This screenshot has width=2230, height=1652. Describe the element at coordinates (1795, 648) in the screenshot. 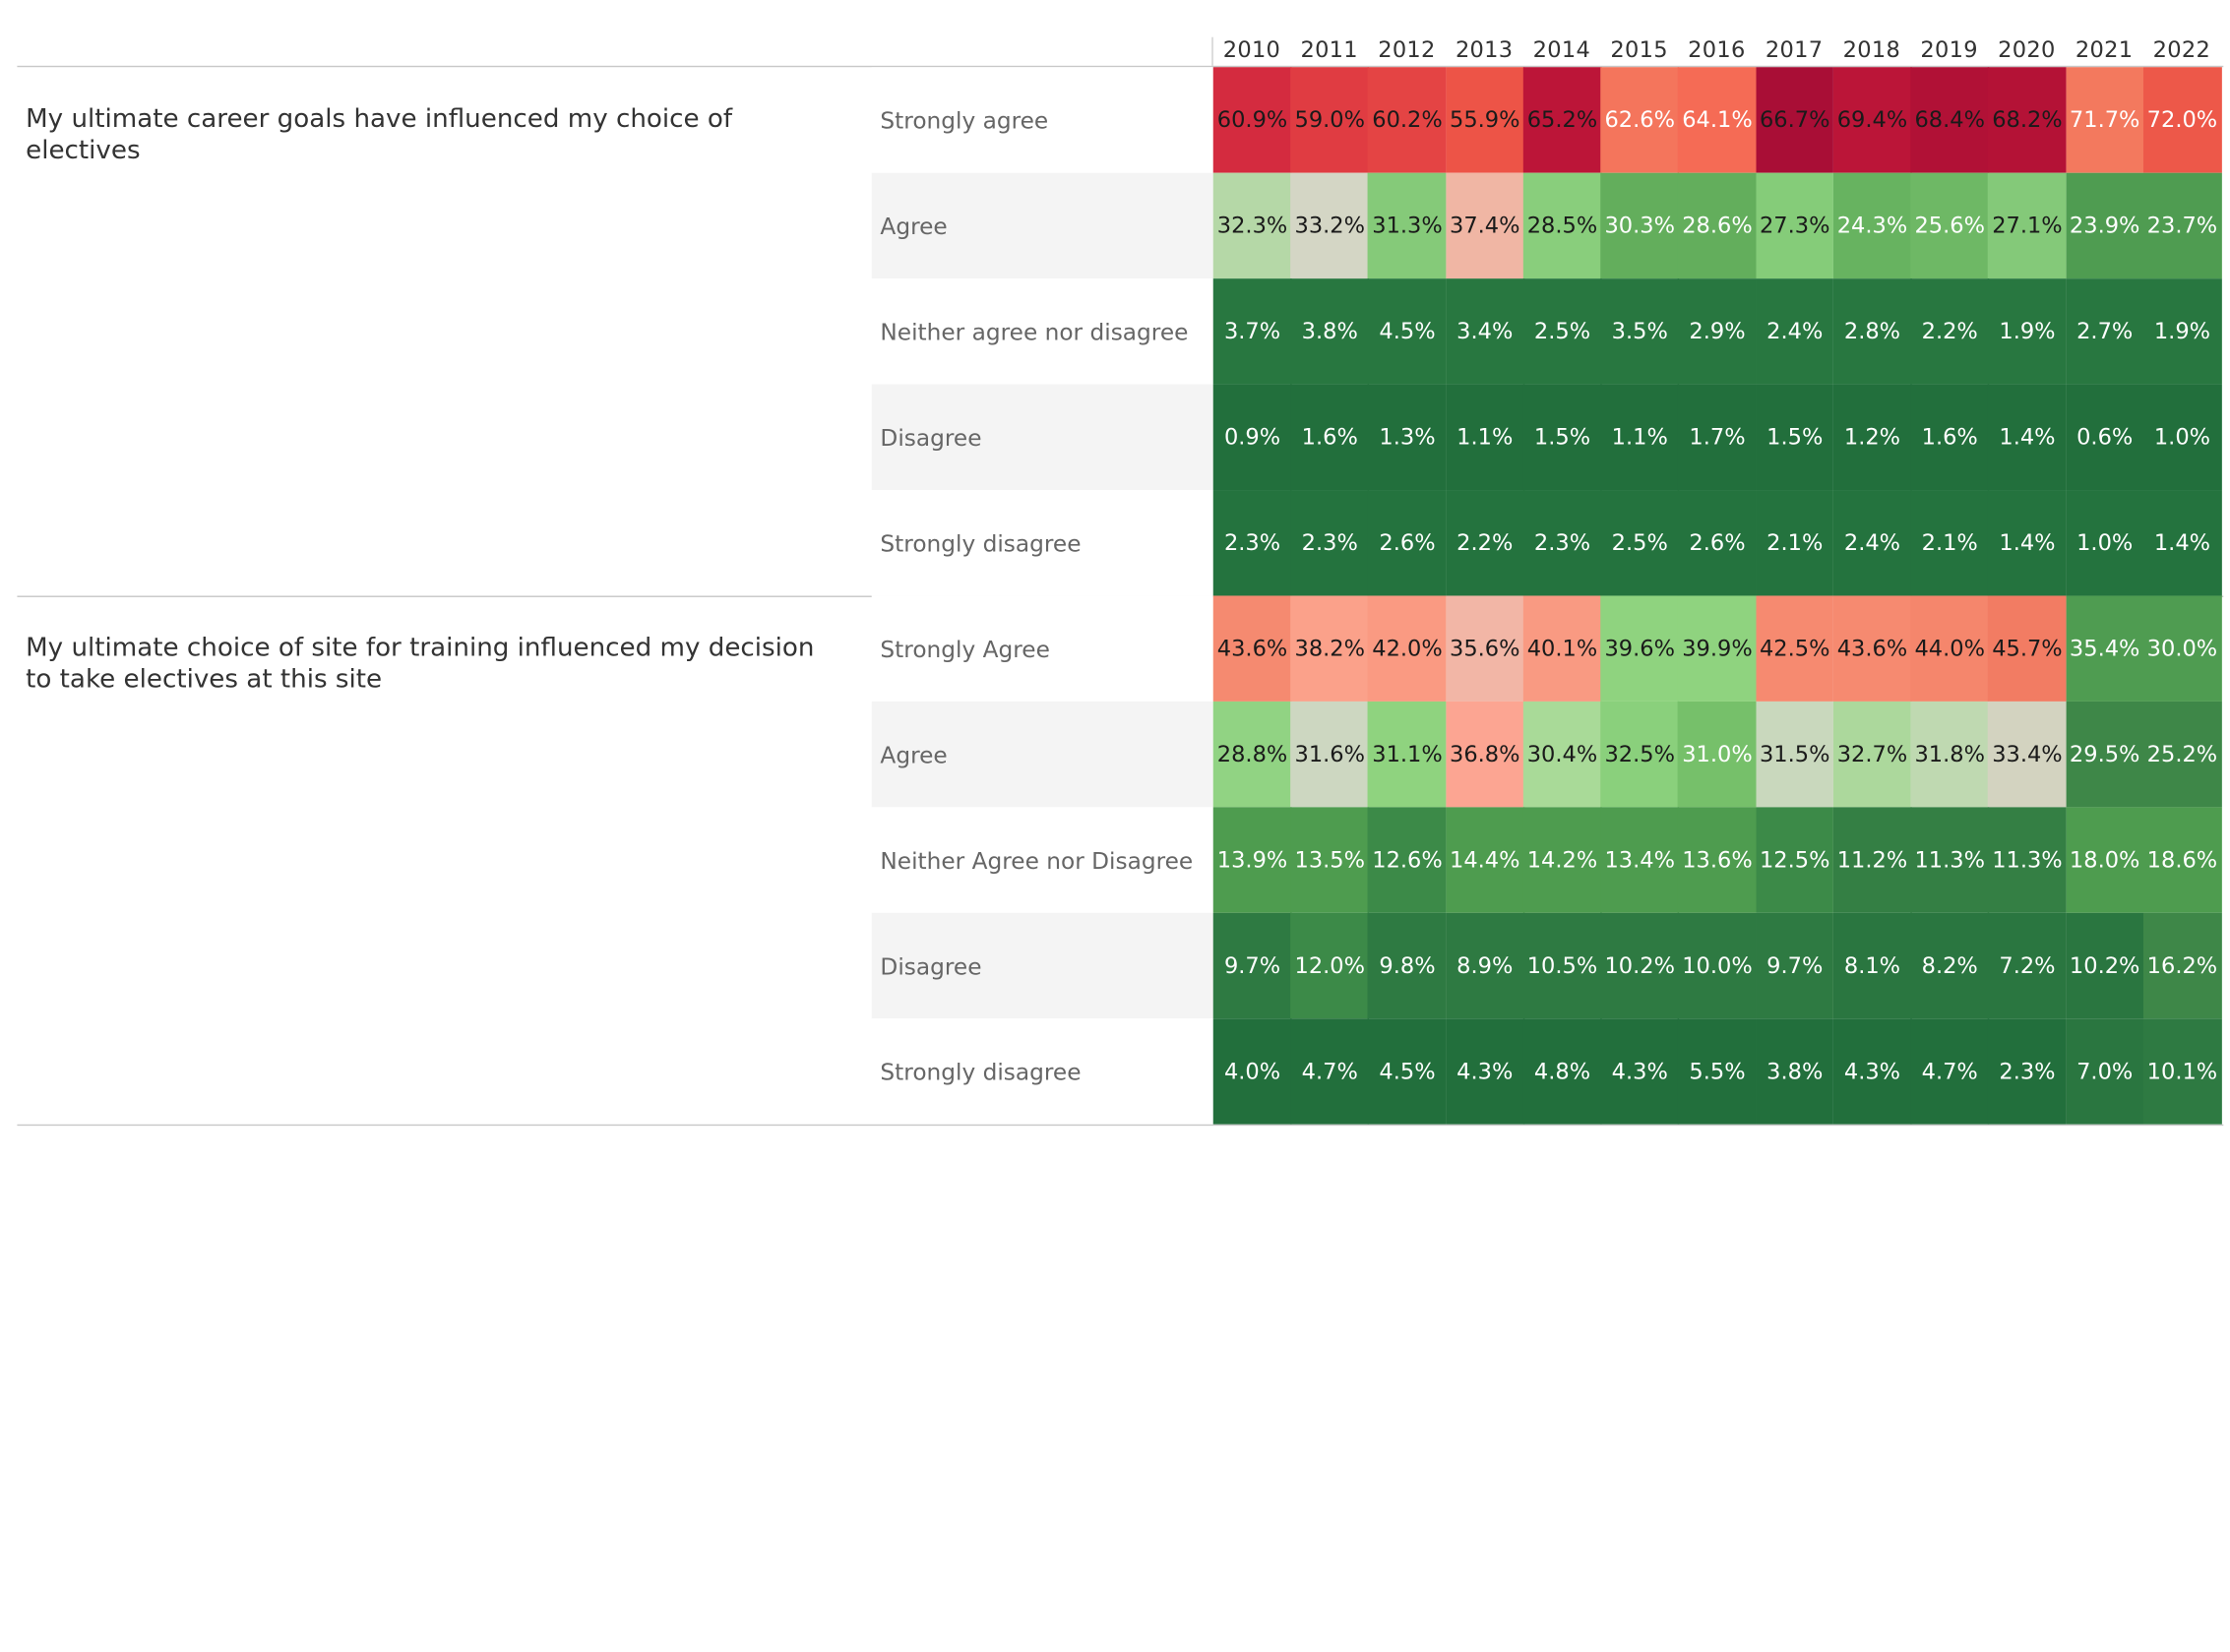

I see `heatmap-cell: 42.5%` at that location.